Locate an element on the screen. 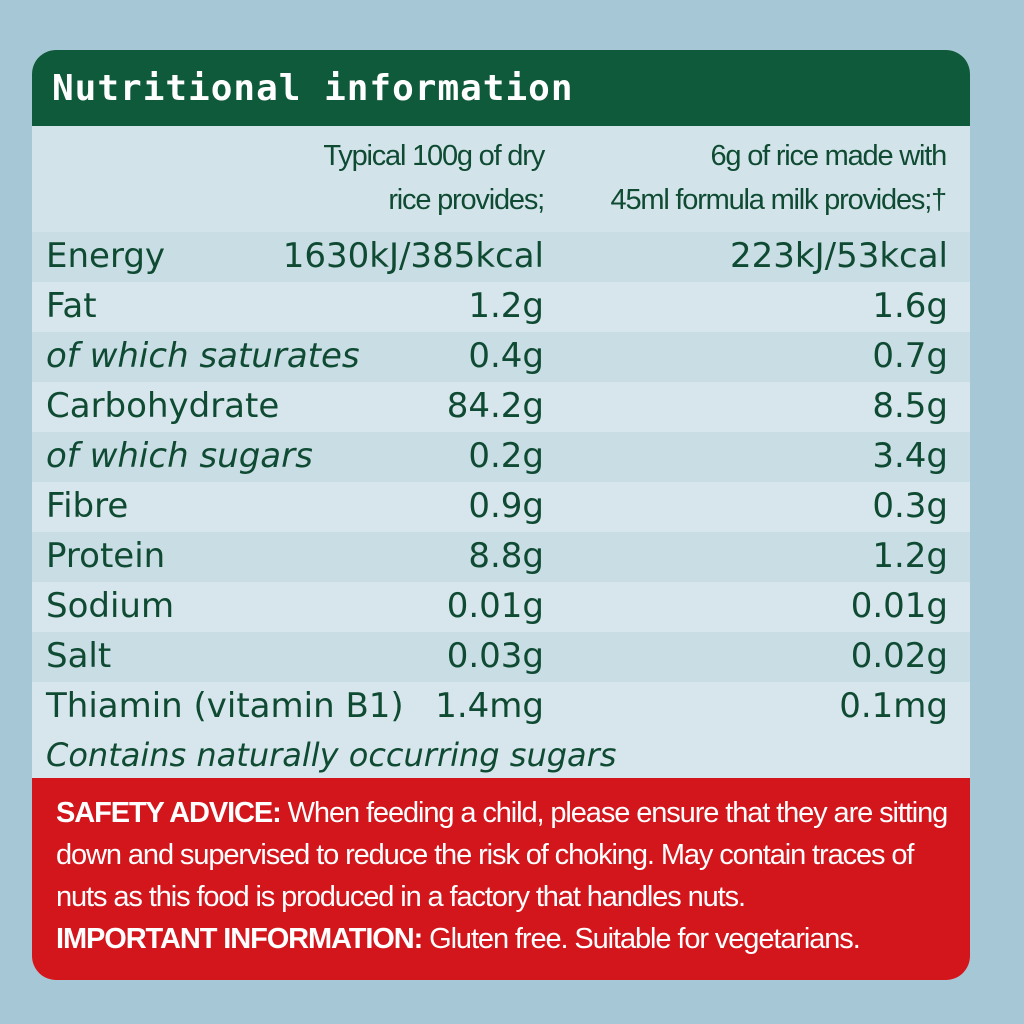 The image size is (1024, 1024). row-value-dry: 0.4g is located at coordinates (506, 356).